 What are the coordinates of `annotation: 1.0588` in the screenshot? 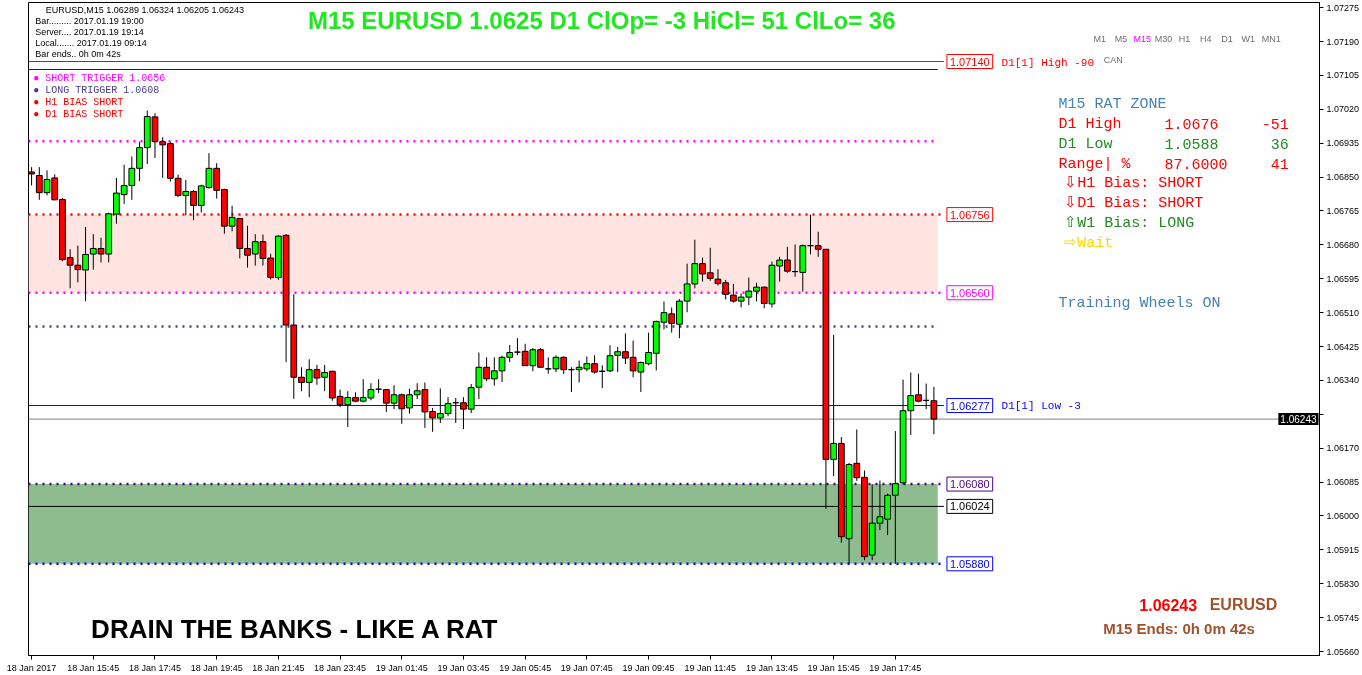 It's located at (1191, 146).